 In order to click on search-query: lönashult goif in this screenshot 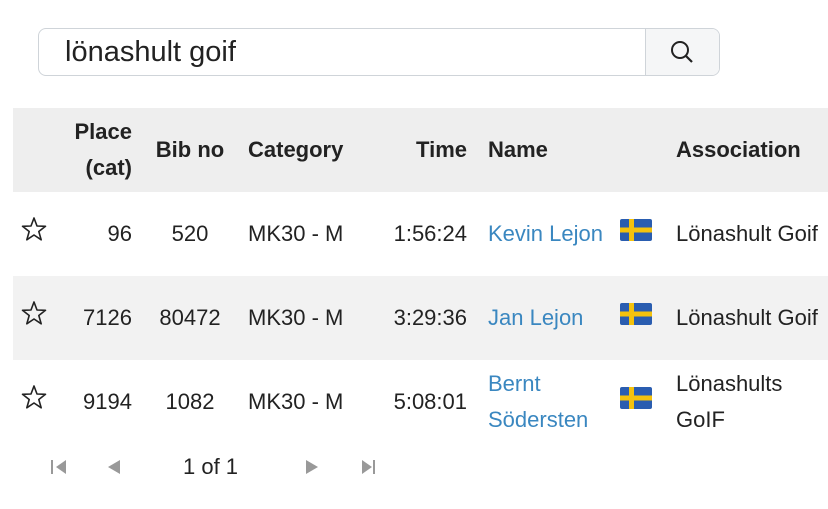, I will do `click(150, 52)`.